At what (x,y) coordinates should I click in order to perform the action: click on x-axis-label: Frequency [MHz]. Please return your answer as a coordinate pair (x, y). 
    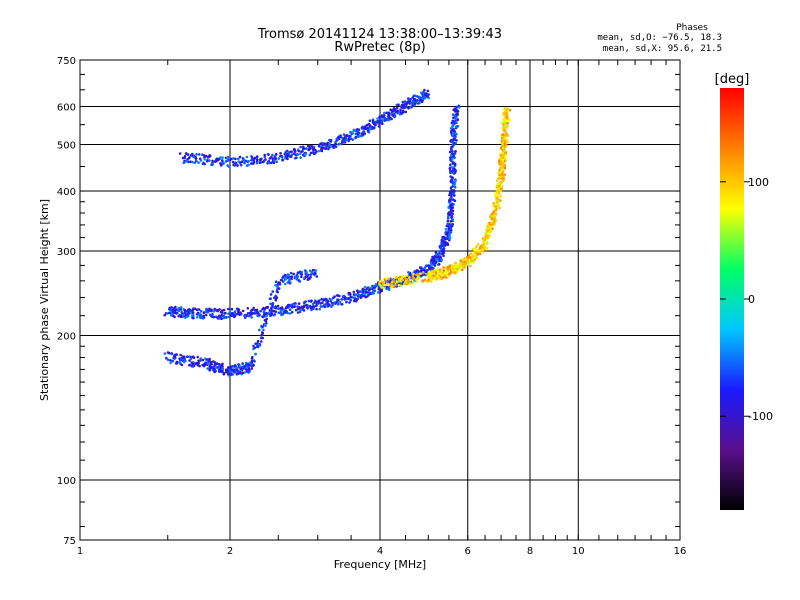
    Looking at the image, I should click on (380, 564).